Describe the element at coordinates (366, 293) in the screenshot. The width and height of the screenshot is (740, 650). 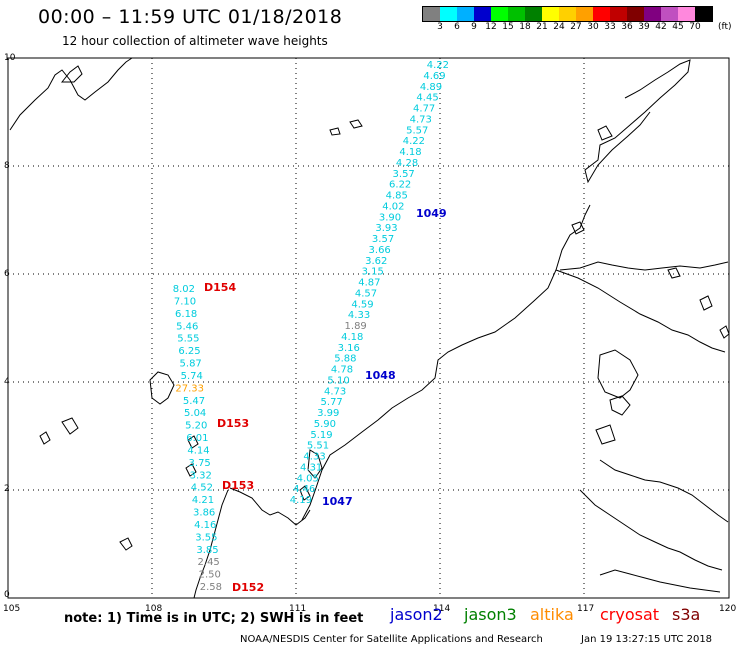
I see `wave-height-value: 4.57` at that location.